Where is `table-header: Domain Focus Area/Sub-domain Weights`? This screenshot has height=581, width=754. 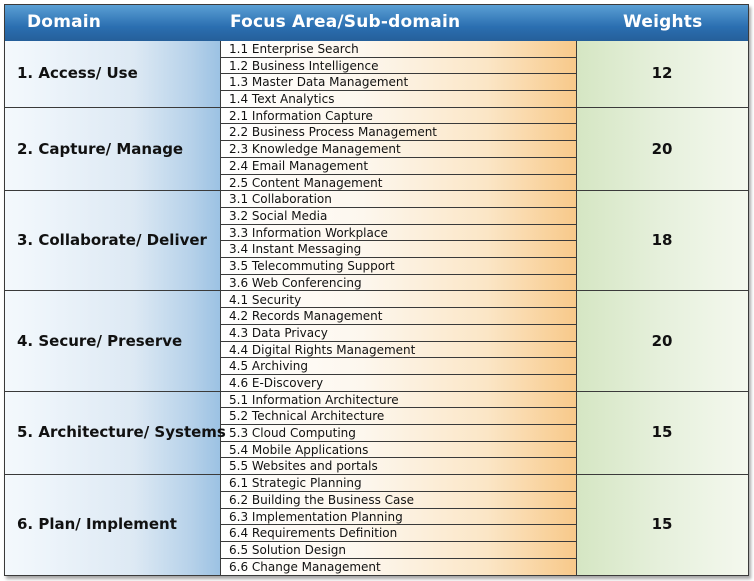 table-header: Domain Focus Area/Sub-domain Weights is located at coordinates (376, 23).